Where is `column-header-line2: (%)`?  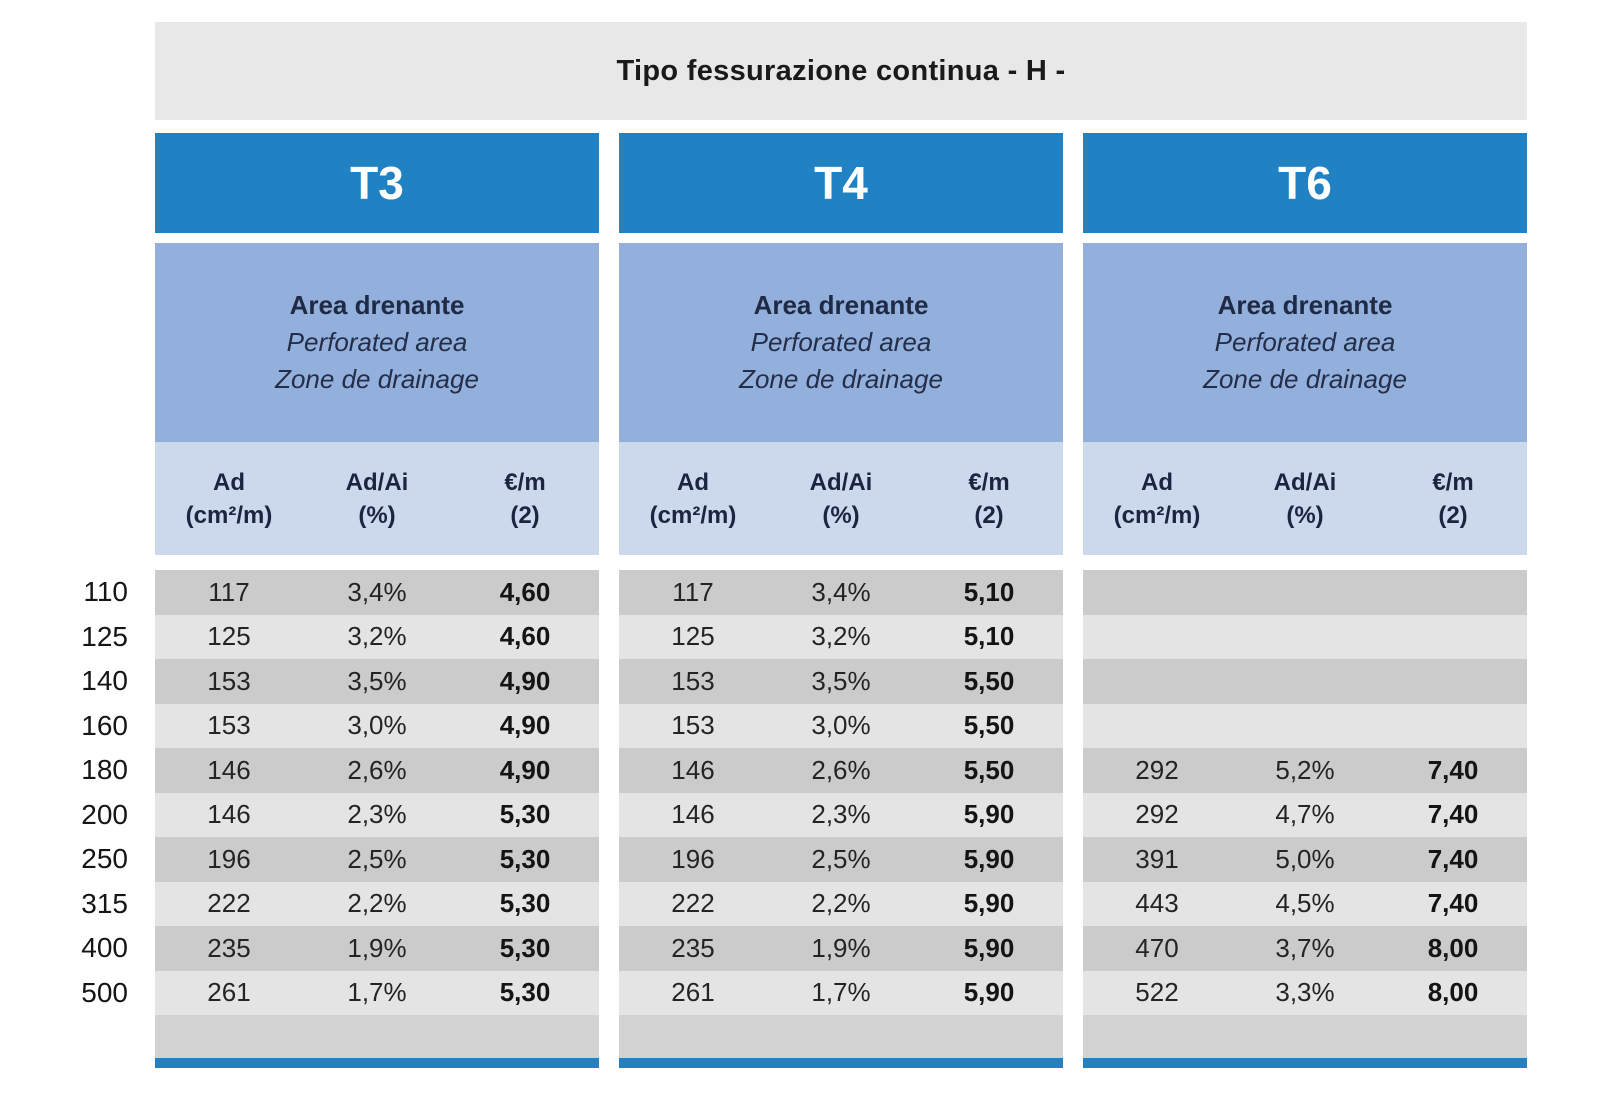 column-header-line2: (%) is located at coordinates (377, 515).